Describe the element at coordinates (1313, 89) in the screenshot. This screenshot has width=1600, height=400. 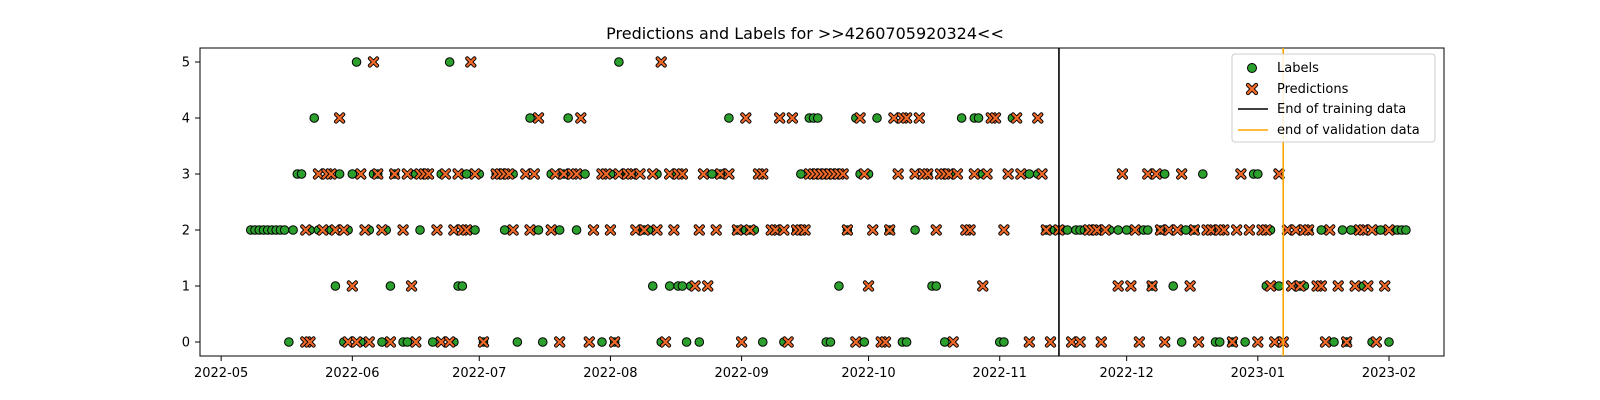
I see `legend-predictions-text: Predictions` at that location.